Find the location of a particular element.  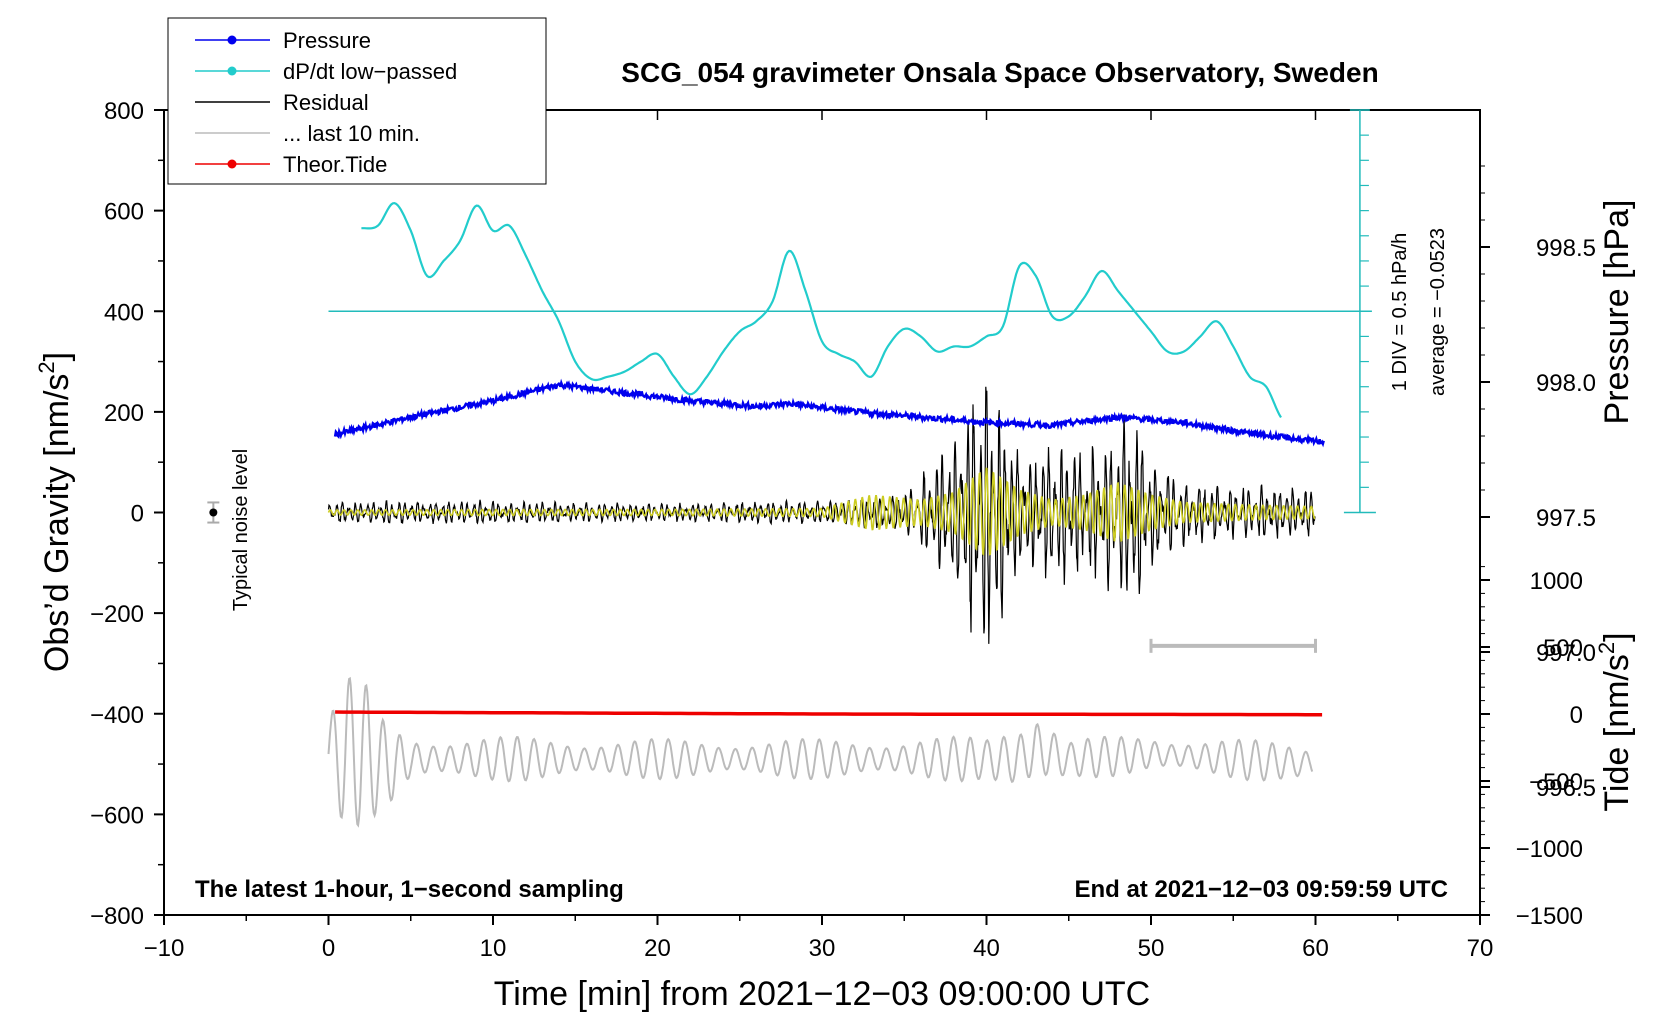

left-y-label-sup: 2 is located at coordinates (46, 367).